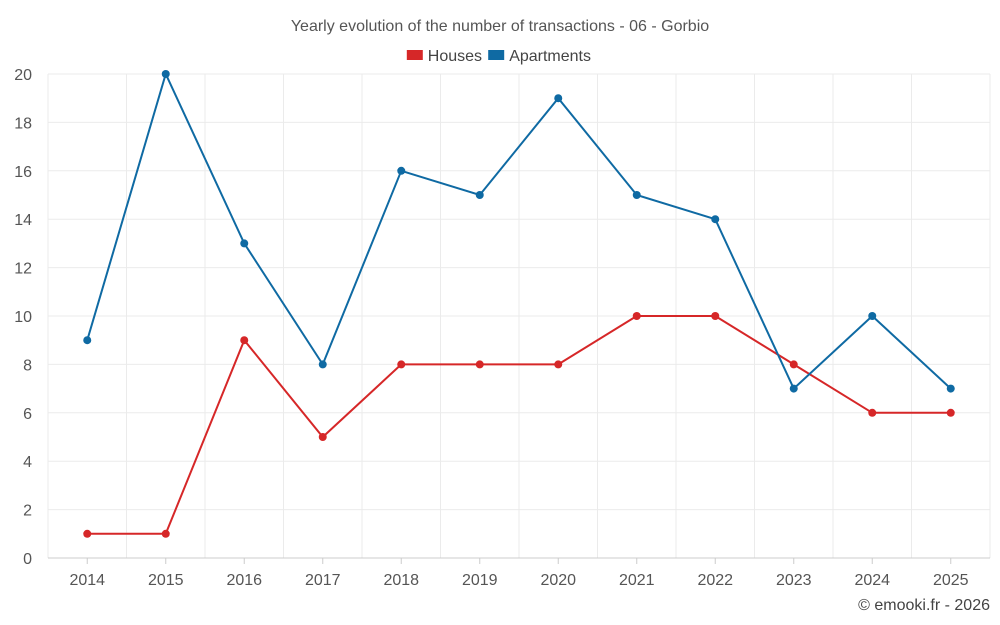  I want to click on y-tick-label: 2, so click(27, 511).